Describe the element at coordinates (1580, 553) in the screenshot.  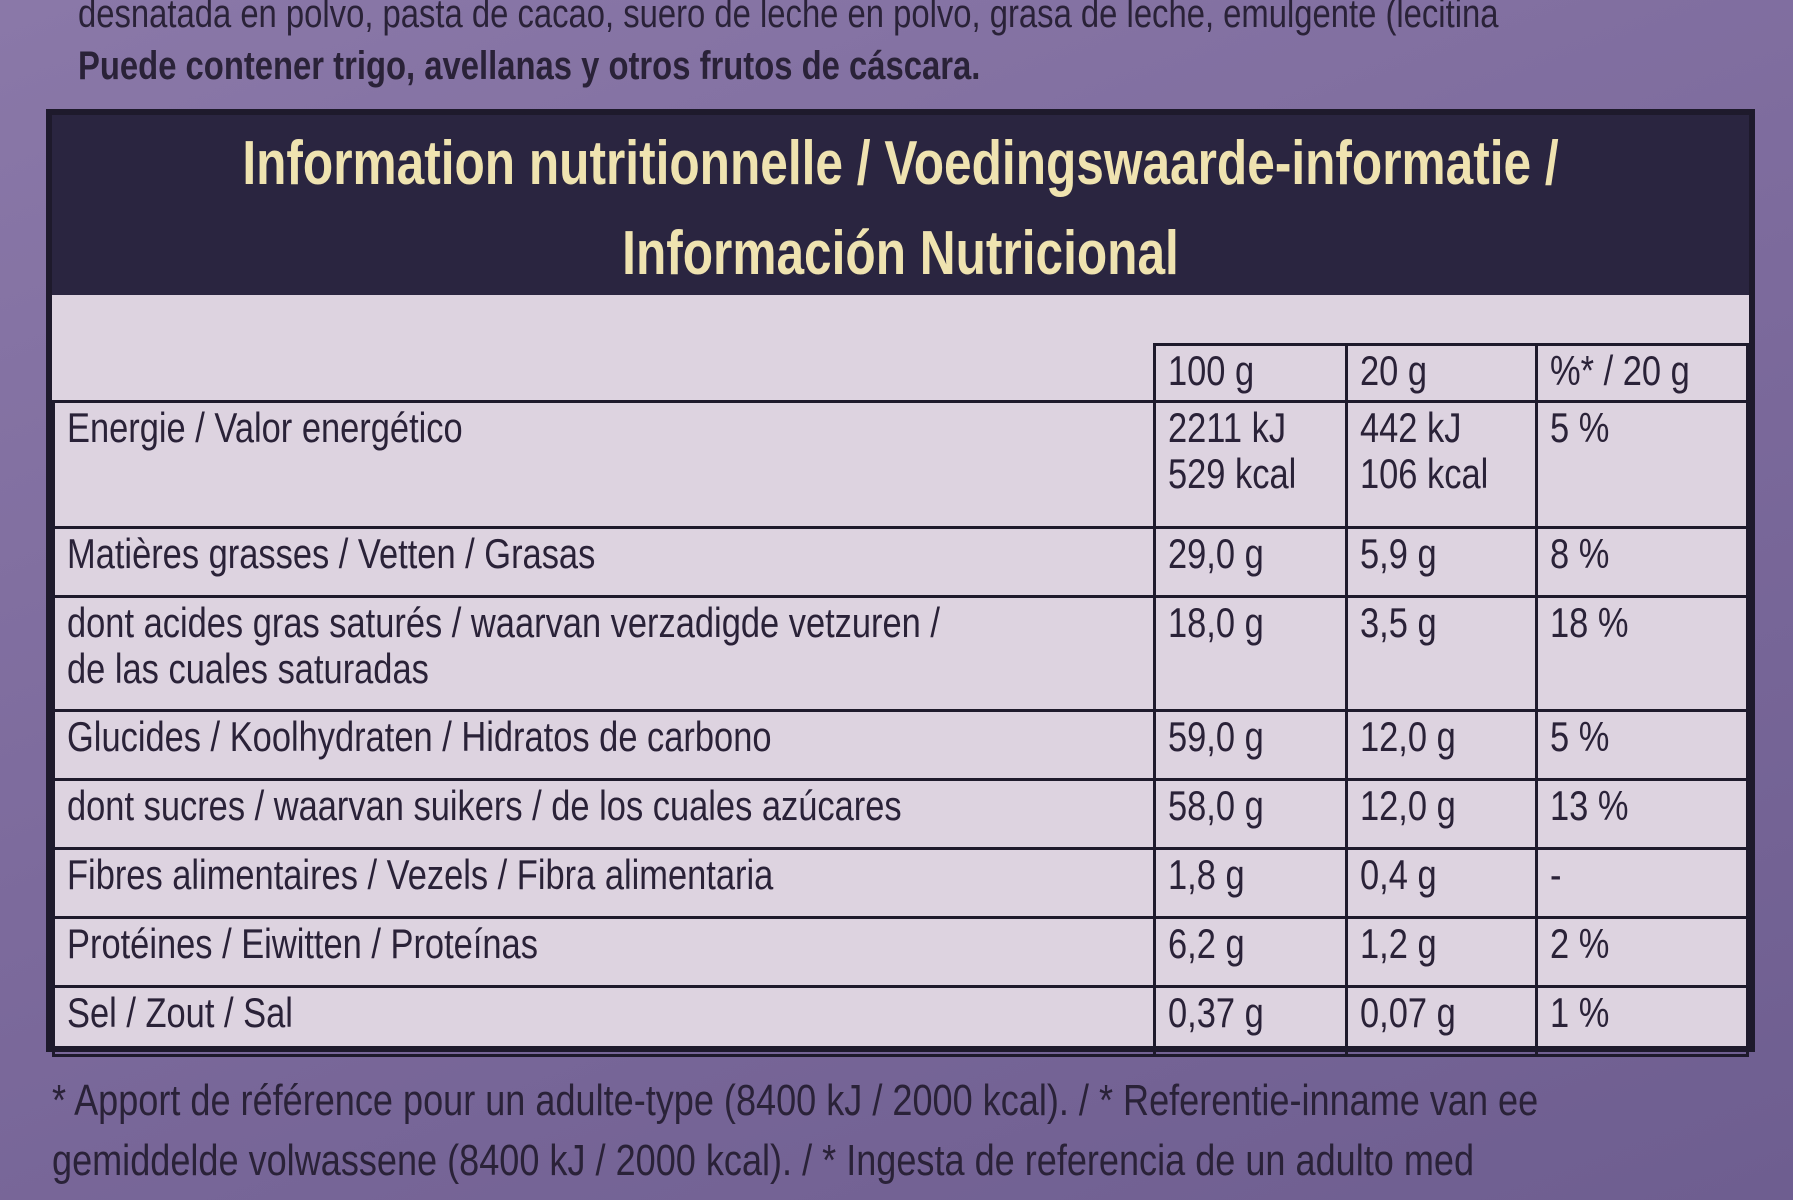
I see `cell-text: 8 %` at that location.